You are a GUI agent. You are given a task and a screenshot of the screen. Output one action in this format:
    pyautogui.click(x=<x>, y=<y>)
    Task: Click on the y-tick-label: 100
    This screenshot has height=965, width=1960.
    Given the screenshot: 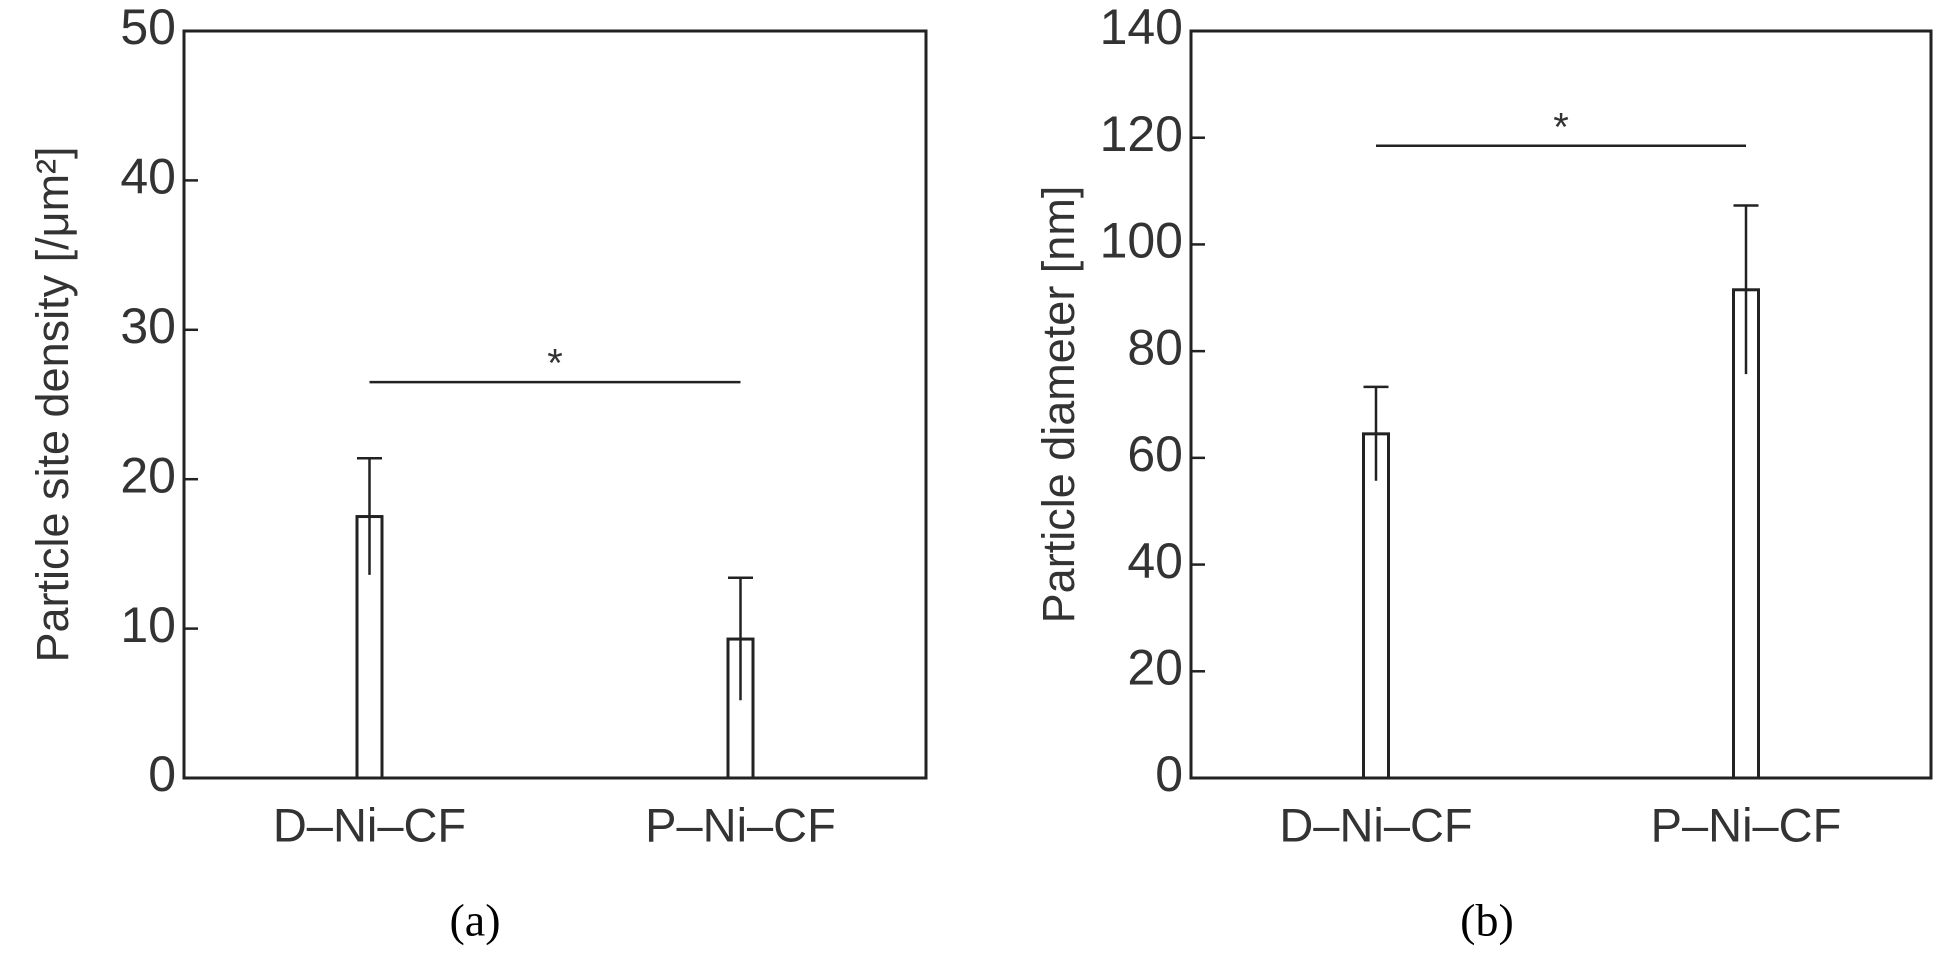 What is the action you would take?
    pyautogui.click(x=1141, y=241)
    